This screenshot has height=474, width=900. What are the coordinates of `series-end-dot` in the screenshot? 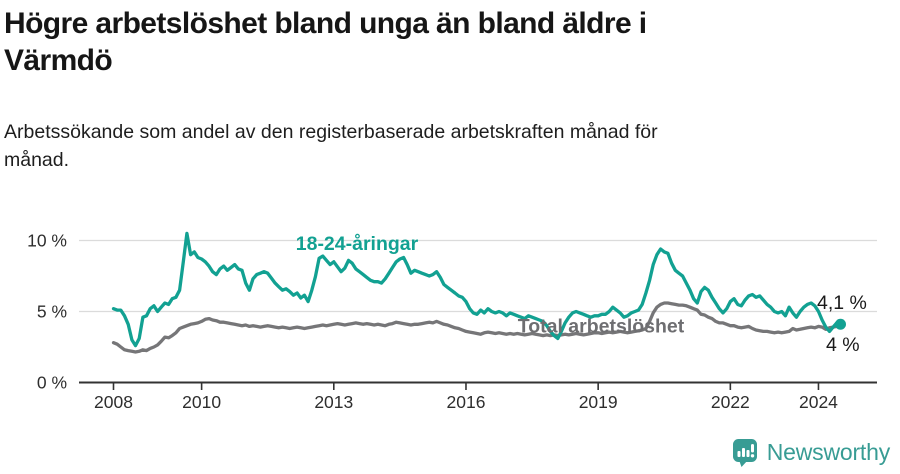 It's located at (840, 324).